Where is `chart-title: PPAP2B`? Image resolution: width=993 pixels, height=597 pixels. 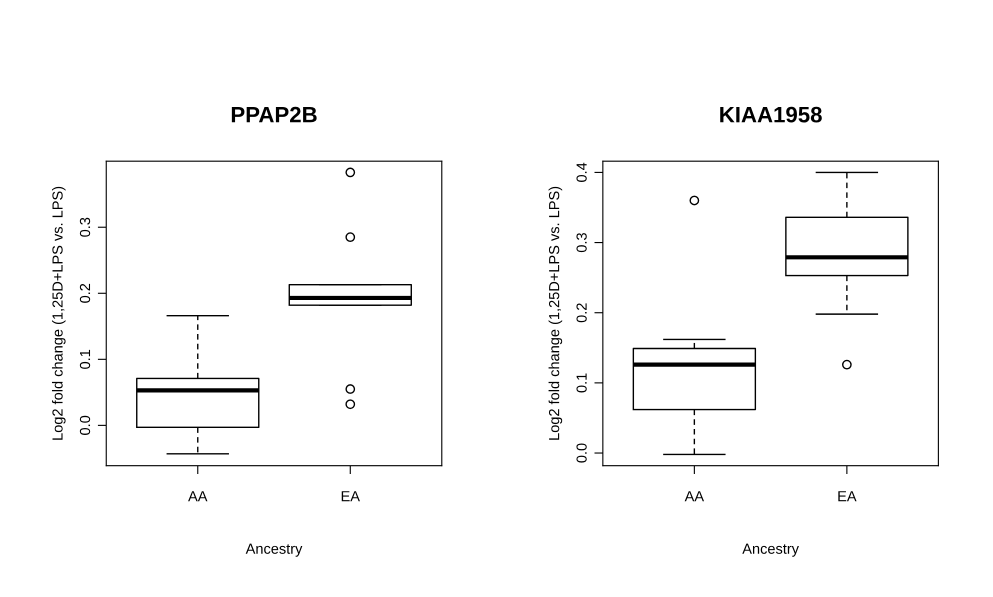
chart-title: PPAP2B is located at coordinates (274, 114).